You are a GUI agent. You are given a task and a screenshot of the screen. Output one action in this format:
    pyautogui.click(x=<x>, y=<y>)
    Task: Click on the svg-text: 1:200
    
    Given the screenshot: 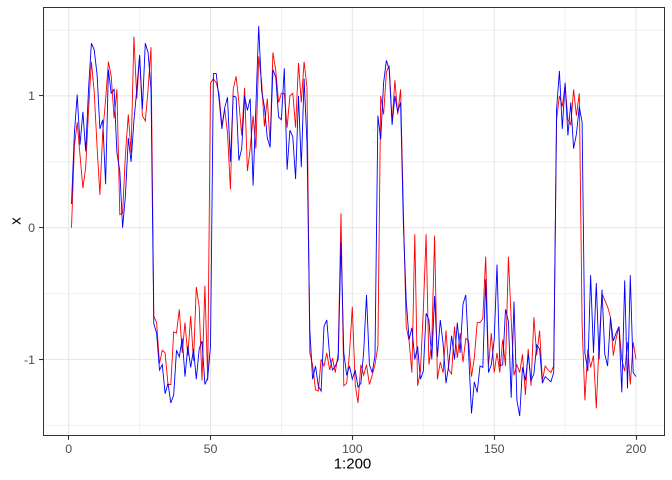 What is the action you would take?
    pyautogui.click(x=353, y=464)
    